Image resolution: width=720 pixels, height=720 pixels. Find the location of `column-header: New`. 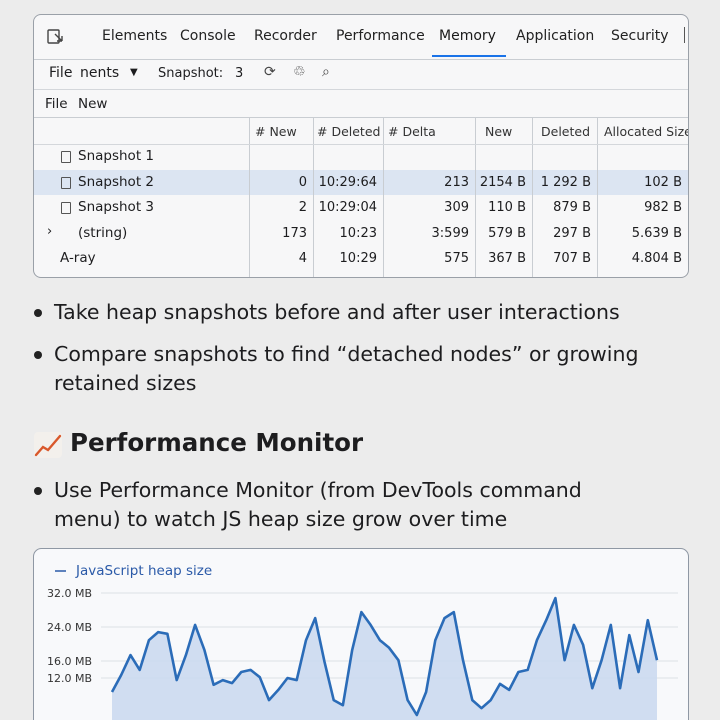

column-header: New is located at coordinates (499, 131).